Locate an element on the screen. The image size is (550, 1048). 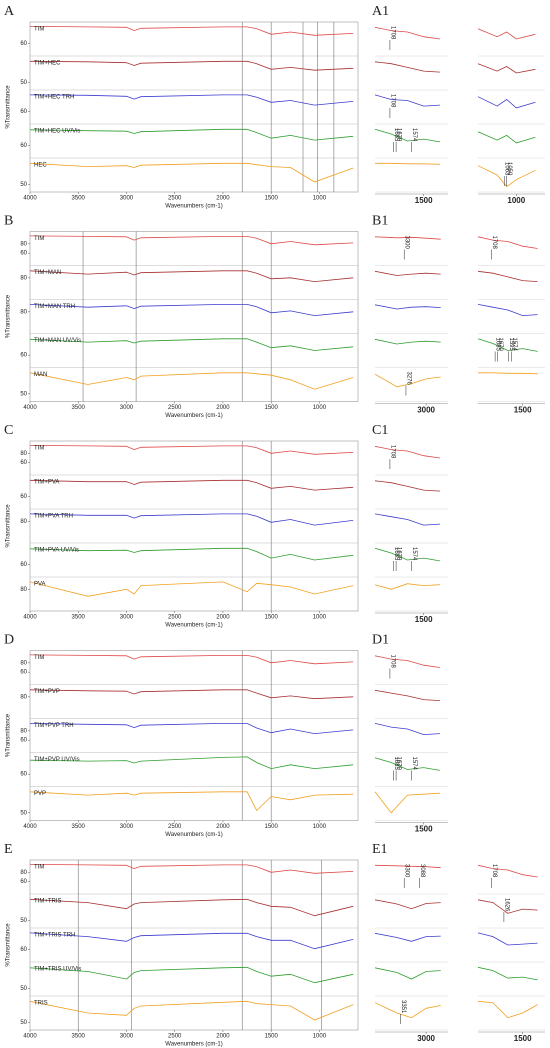
x-axis-label: Wavenumbers (cm-1) is located at coordinates (193, 207).